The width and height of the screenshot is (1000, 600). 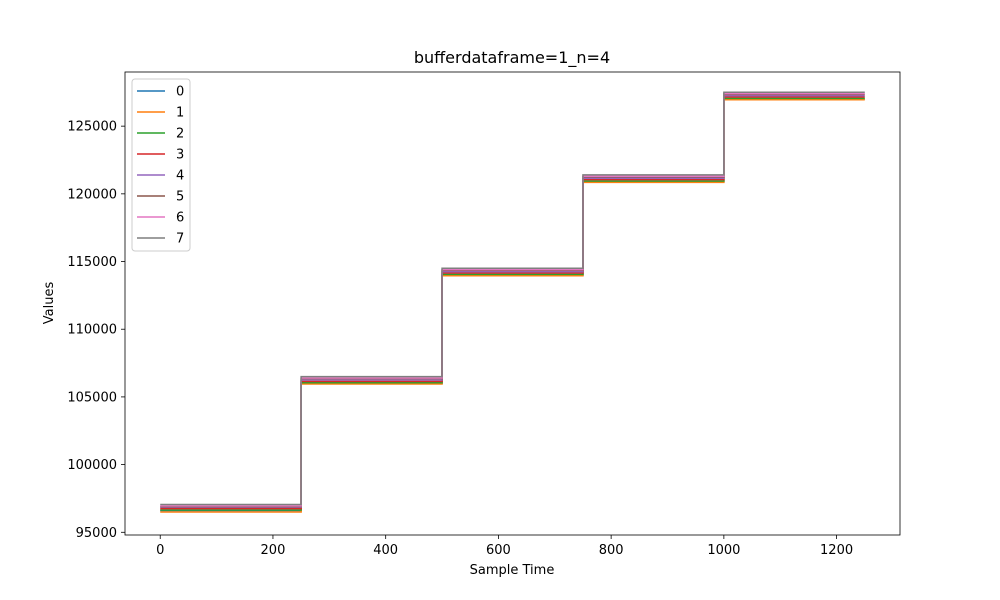 What do you see at coordinates (160, 550) in the screenshot?
I see `x-tick-label: 0` at bounding box center [160, 550].